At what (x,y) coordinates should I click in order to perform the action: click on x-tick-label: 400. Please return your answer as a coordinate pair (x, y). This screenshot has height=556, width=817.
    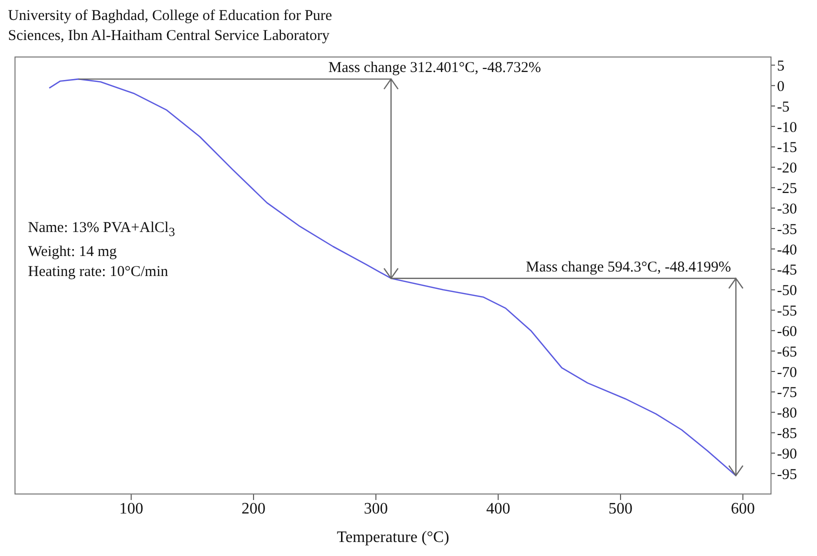
    Looking at the image, I should click on (498, 509).